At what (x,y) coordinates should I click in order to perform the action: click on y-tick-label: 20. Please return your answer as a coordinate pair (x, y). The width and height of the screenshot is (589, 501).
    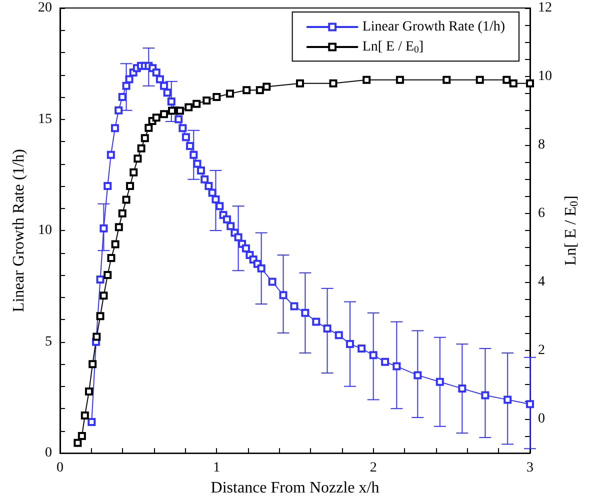
    Looking at the image, I should click on (45, 8).